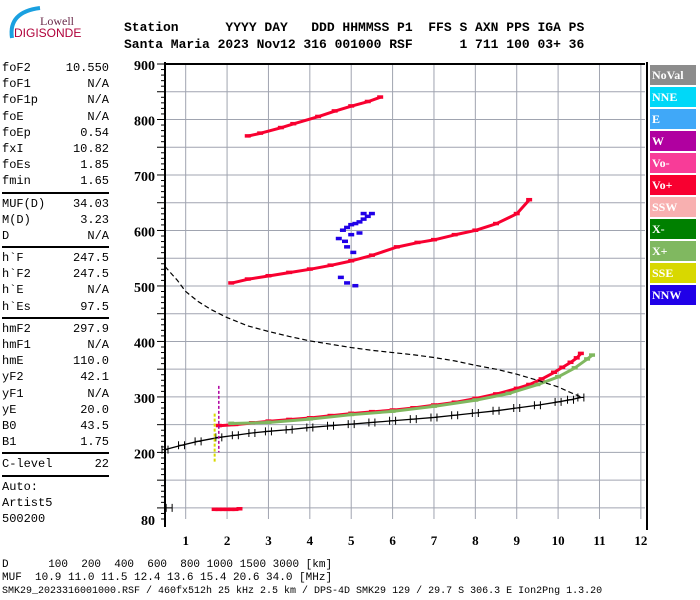 The width and height of the screenshot is (700, 600). Describe the element at coordinates (55, 247) in the screenshot. I see `divider` at that location.